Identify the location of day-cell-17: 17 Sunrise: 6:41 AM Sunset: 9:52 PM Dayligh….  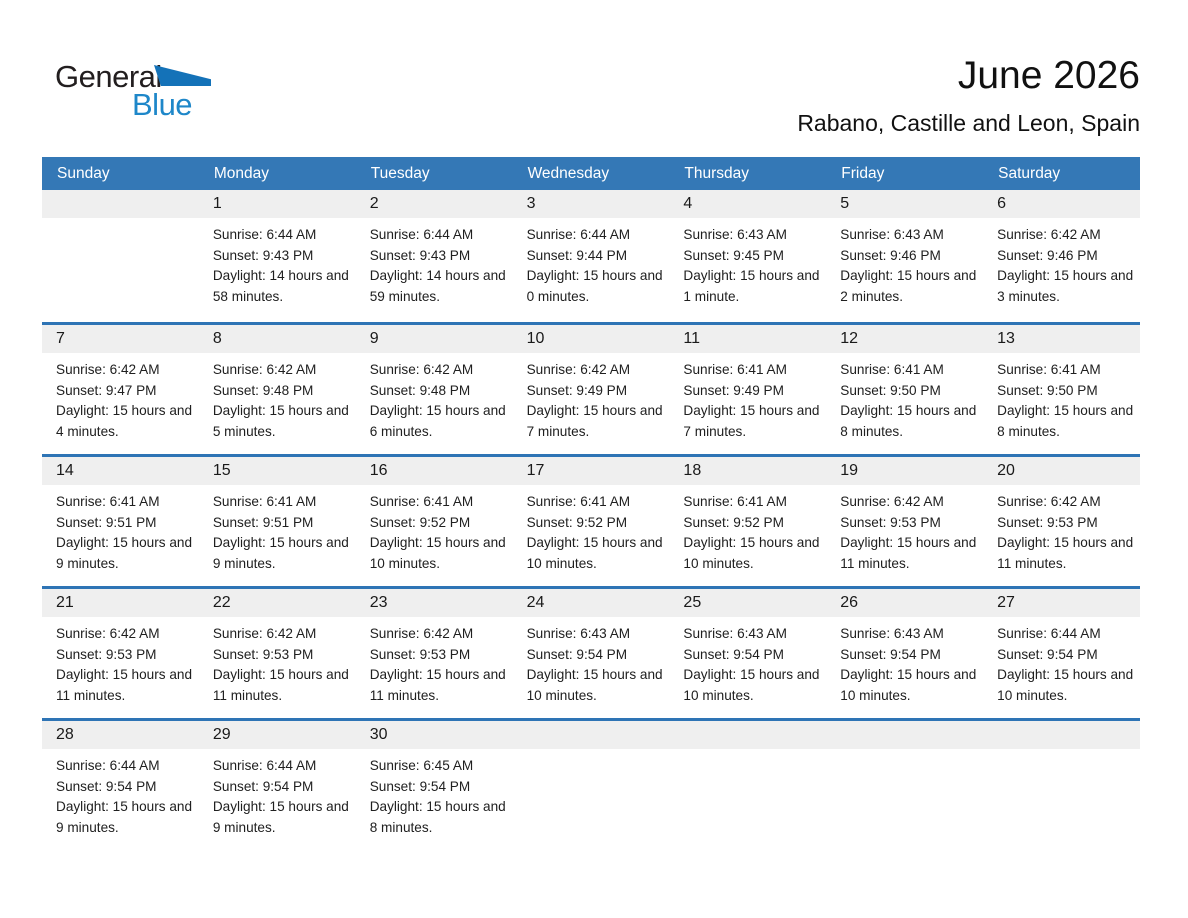
(591, 521).